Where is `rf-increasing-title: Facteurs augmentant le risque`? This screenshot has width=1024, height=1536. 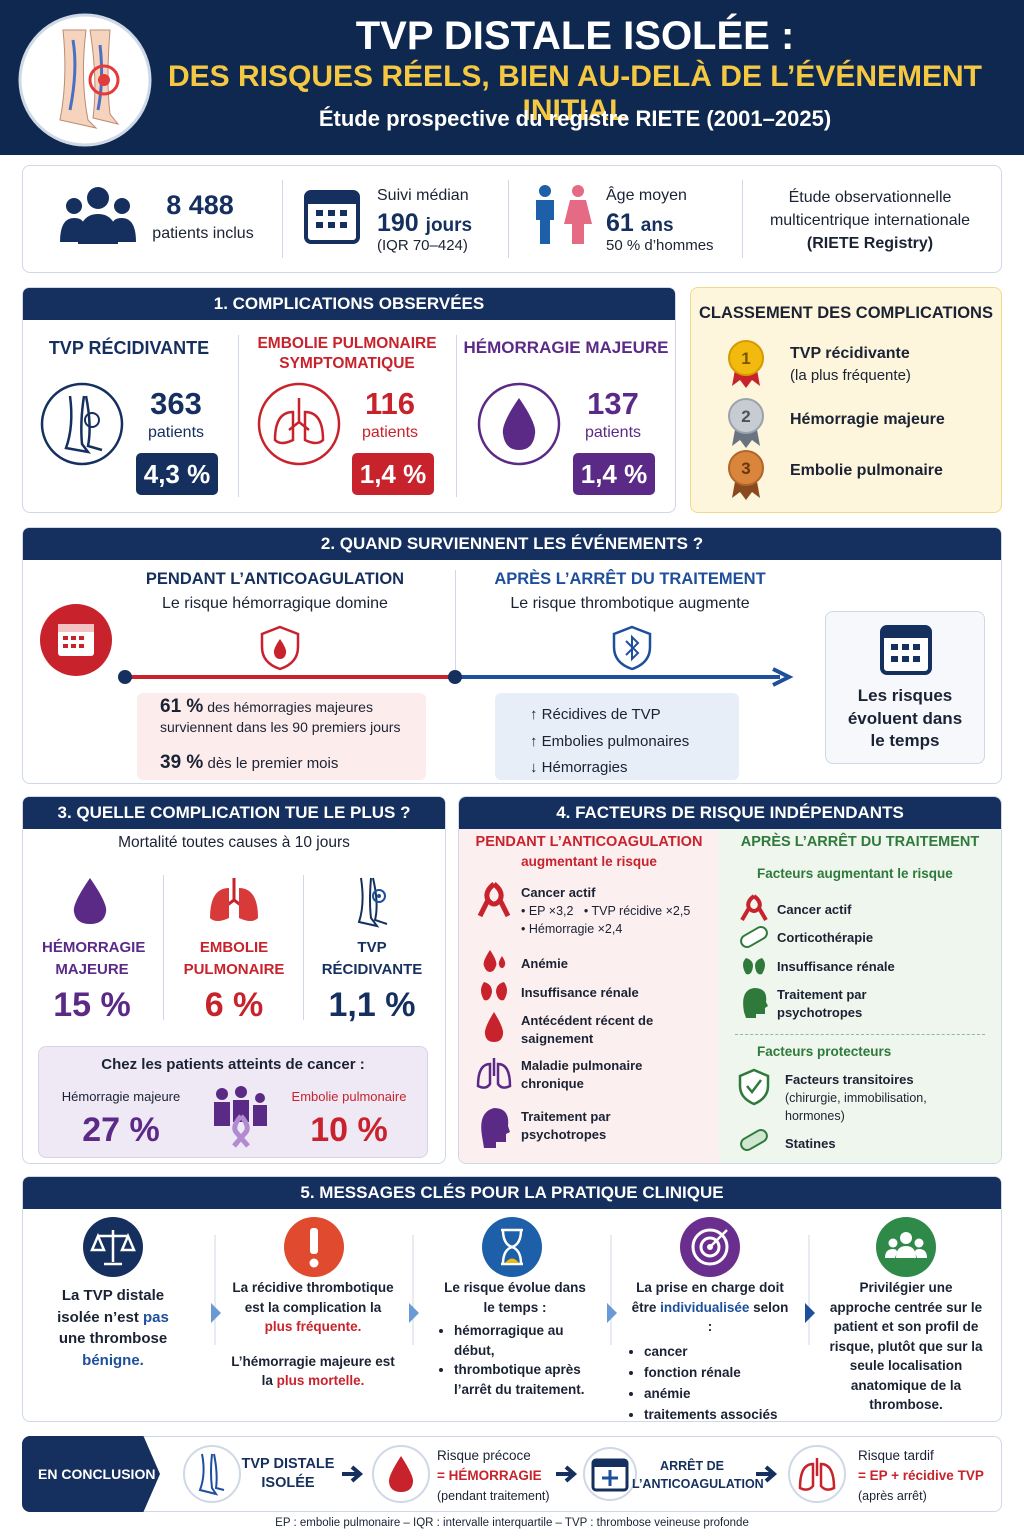 rf-increasing-title: Facteurs augmentant le risque is located at coordinates (855, 873).